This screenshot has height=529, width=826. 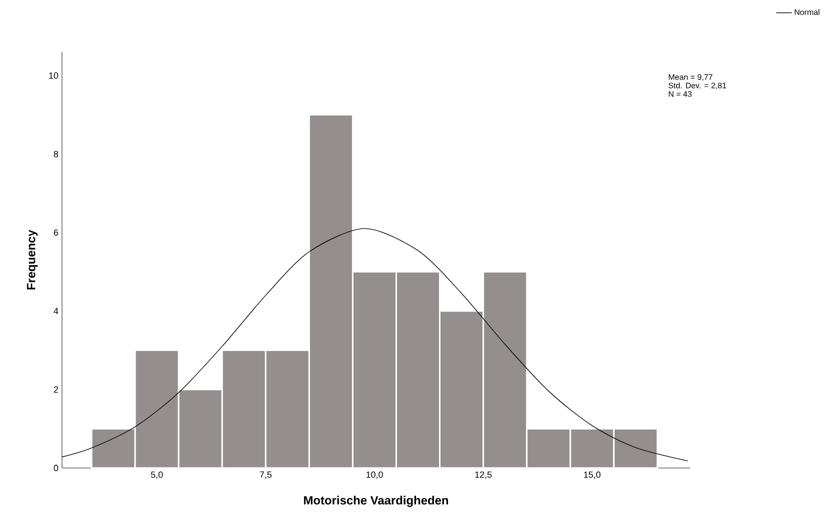 I want to click on y-tick-label: 6, so click(x=56, y=232).